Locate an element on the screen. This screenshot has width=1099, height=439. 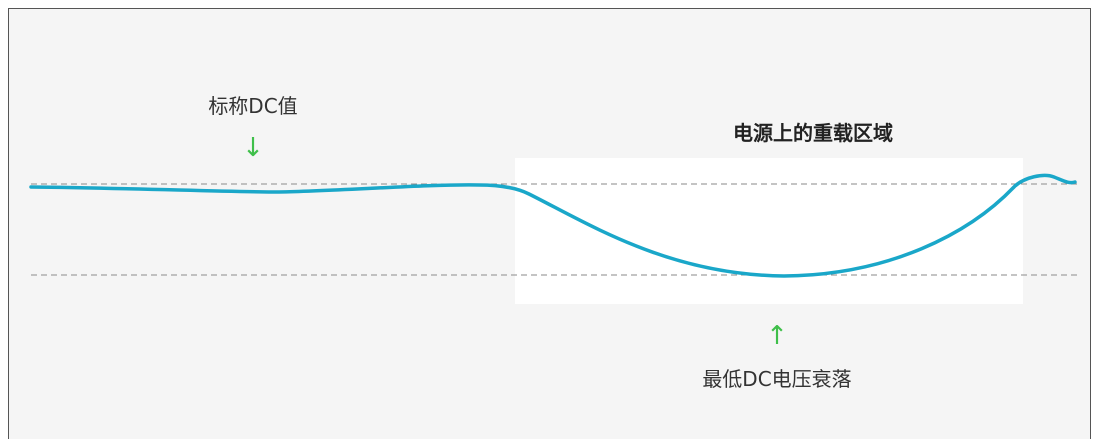
heavy-load-label: 电源上的重载区域 is located at coordinates (813, 133).